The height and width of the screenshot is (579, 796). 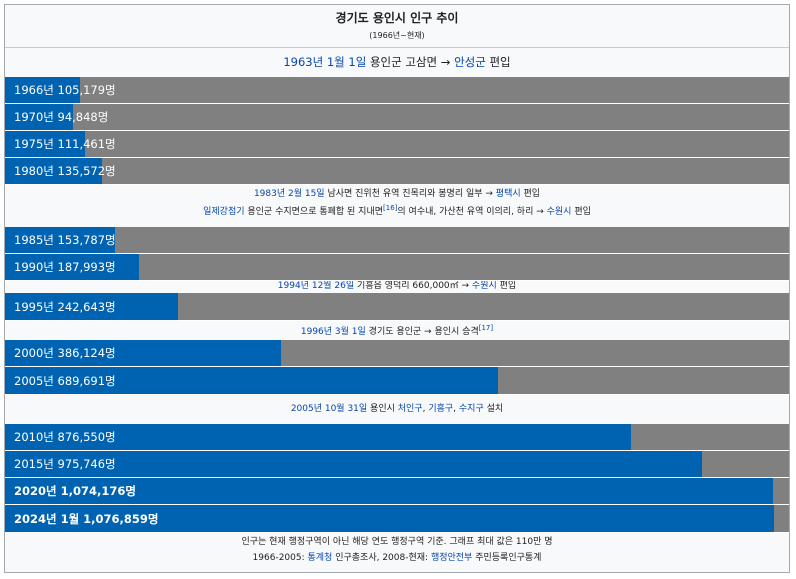 I want to click on note-text: 용인군 수지면으로 통폐합 된 지내면, so click(x=314, y=212).